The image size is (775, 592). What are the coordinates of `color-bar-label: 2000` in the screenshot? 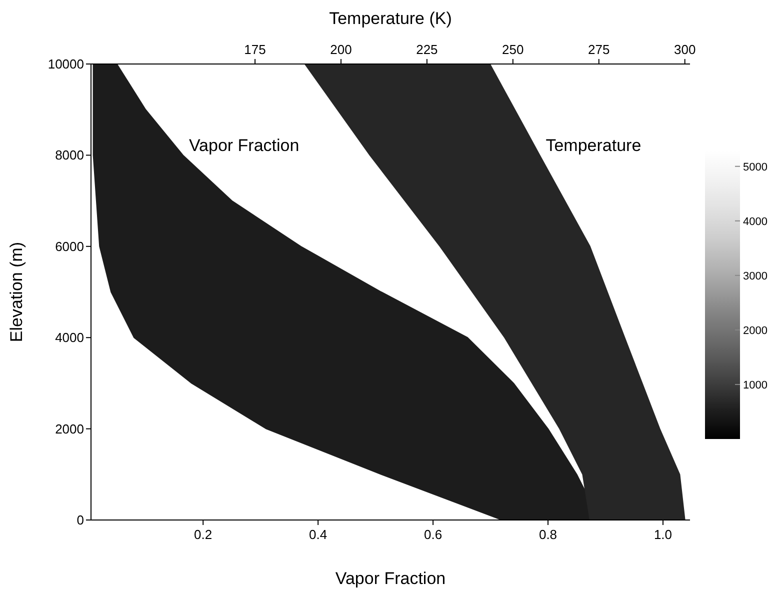 It's located at (755, 330).